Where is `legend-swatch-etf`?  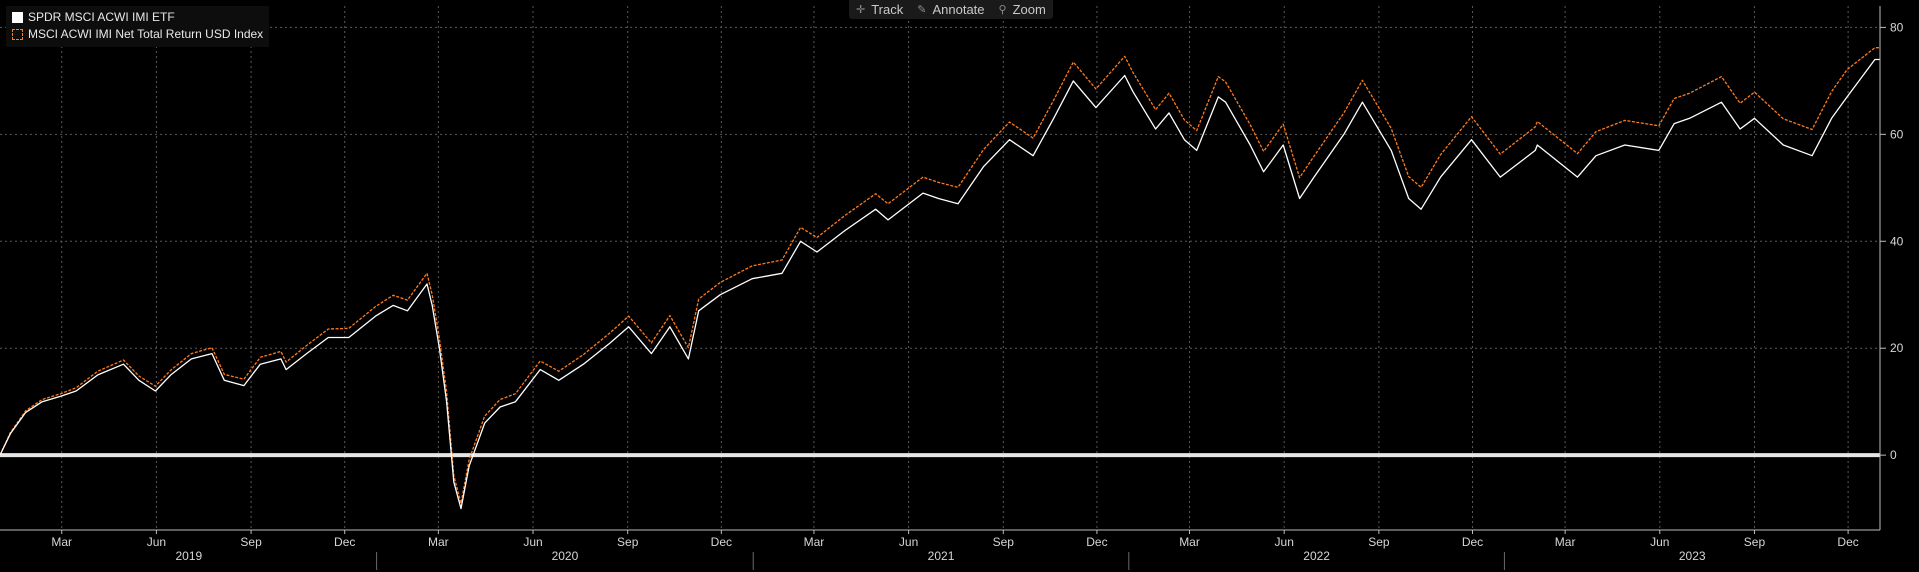 legend-swatch-etf is located at coordinates (17, 17).